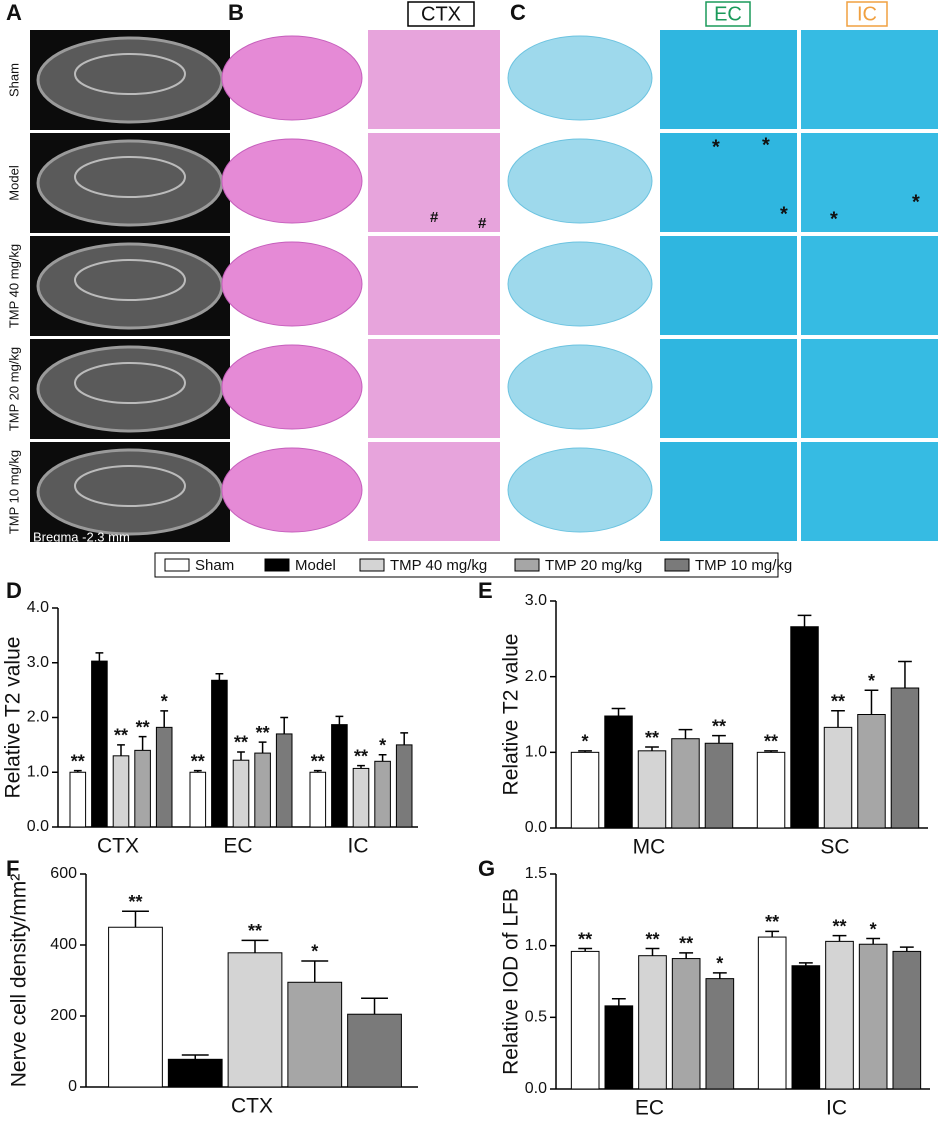  I want to click on panel-label: D, so click(14, 590).